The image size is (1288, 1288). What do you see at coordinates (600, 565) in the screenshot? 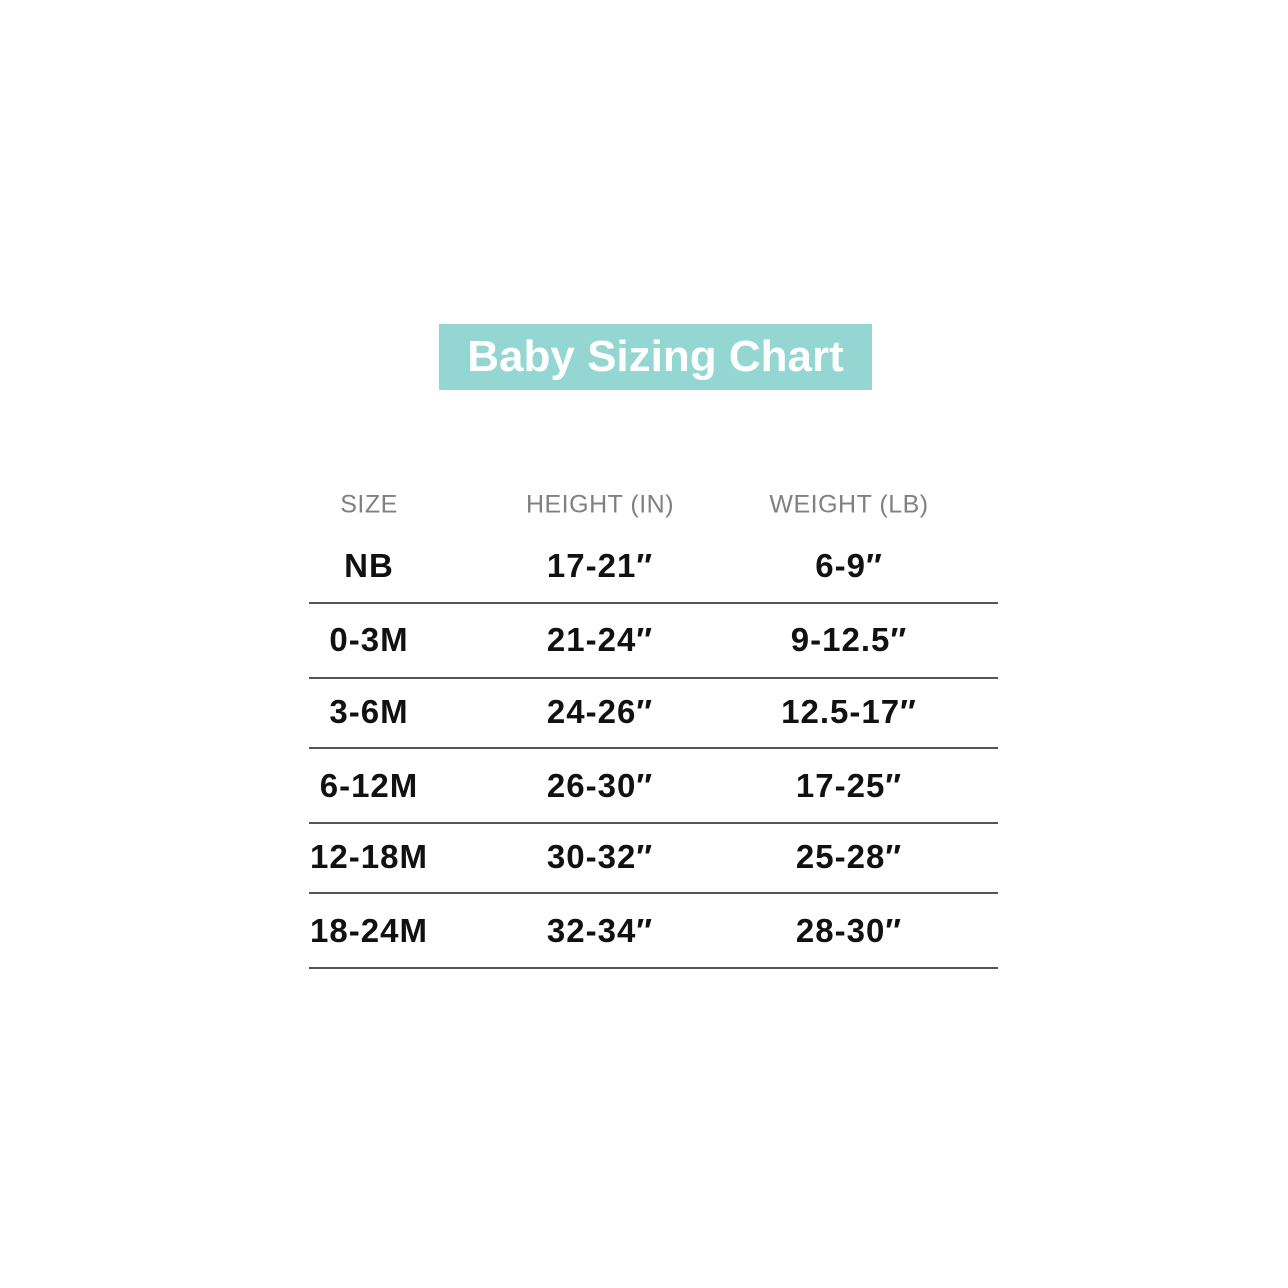
I see `height-cell: 17-21″` at bounding box center [600, 565].